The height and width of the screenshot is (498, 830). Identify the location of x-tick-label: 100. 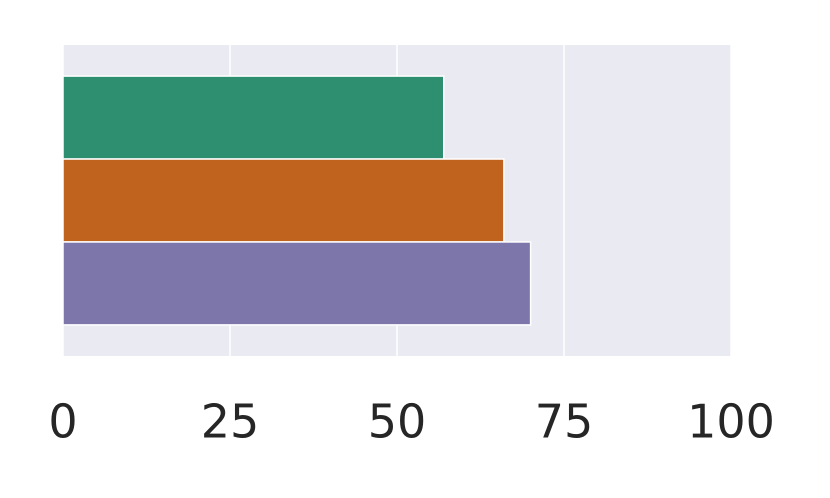
(731, 422).